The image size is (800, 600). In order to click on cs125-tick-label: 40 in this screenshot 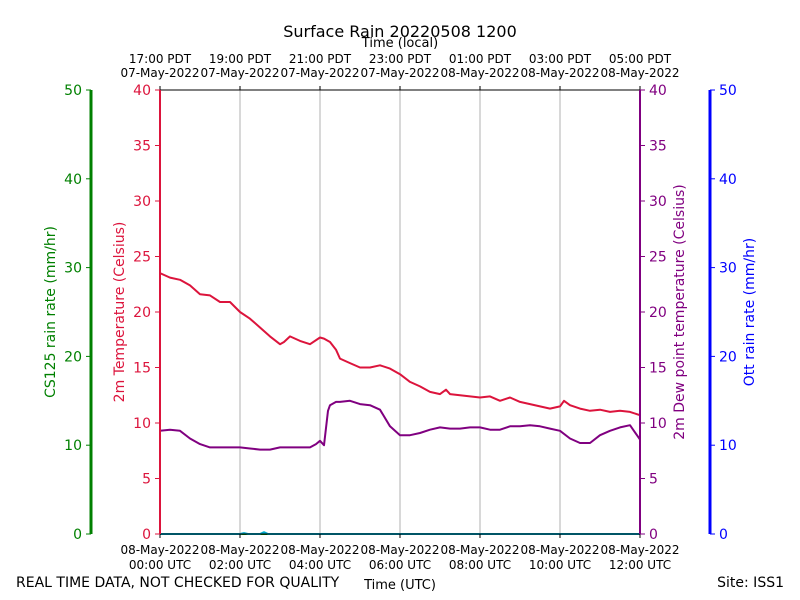, I will do `click(73, 180)`.